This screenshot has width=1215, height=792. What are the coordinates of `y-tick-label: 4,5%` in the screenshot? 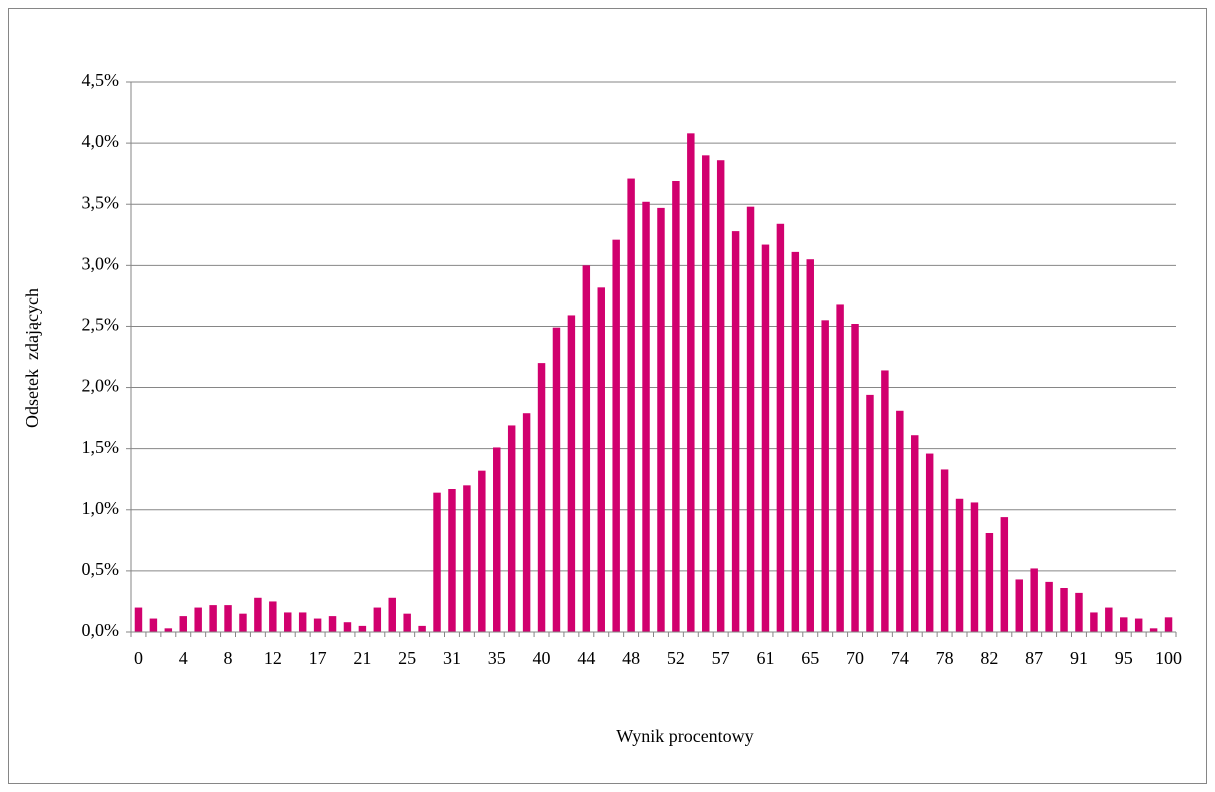 It's located at (101, 80).